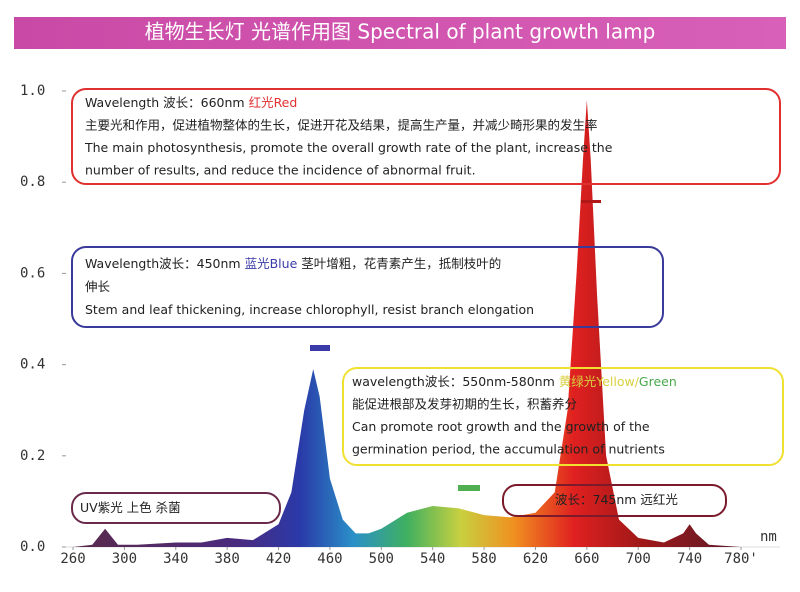  I want to click on annotation-text: 伸长, so click(98, 286).